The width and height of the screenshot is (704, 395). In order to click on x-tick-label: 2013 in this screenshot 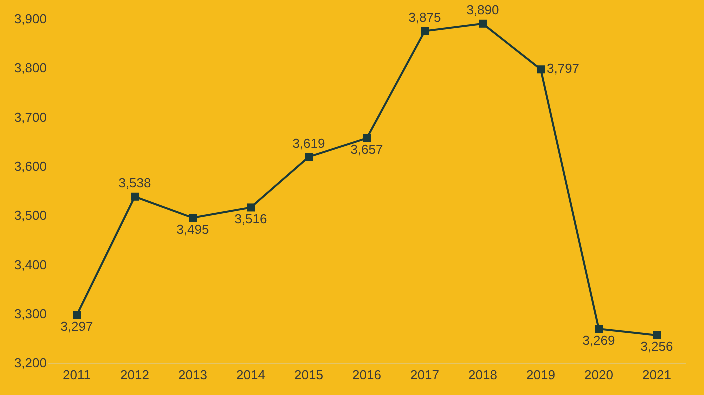, I will do `click(193, 375)`.